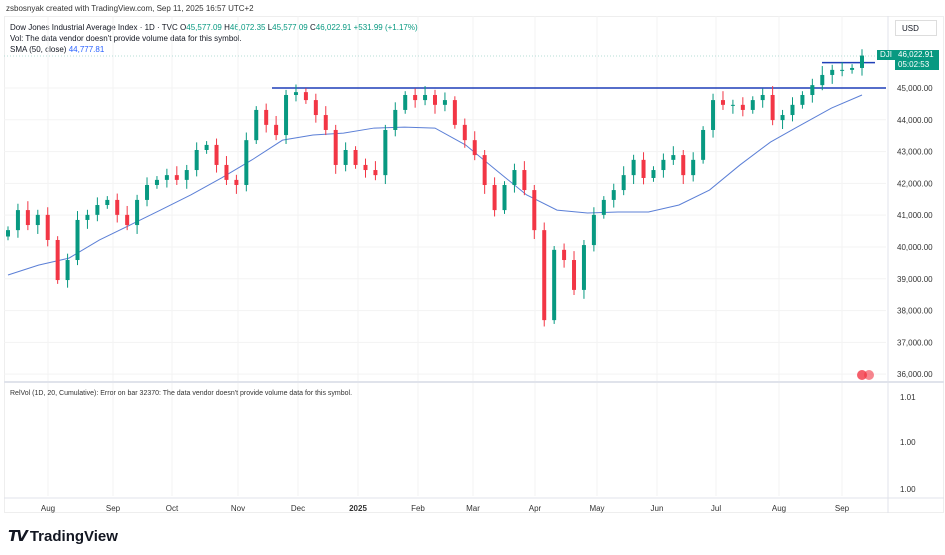  I want to click on tradingview-logo: 𝙏𝙑 TradingView, so click(63, 536).